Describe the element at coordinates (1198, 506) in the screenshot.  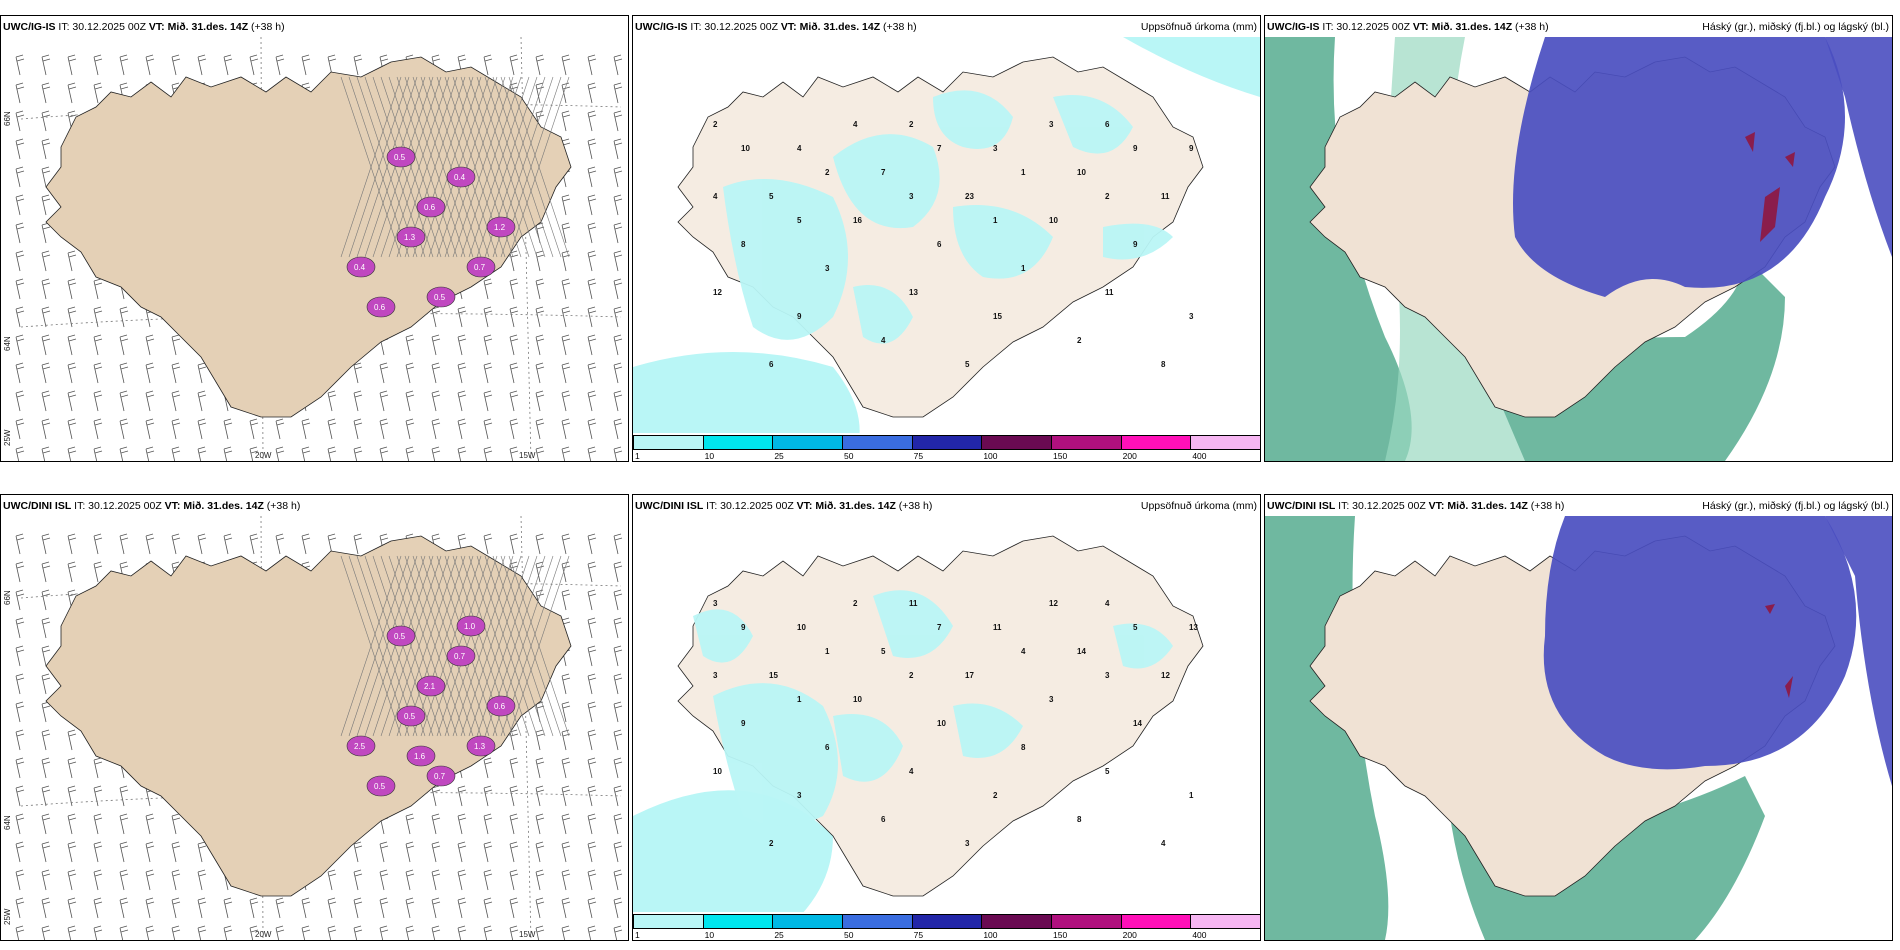
I see `precip-title: Uppsöfnuð úrkoma (mm)` at that location.